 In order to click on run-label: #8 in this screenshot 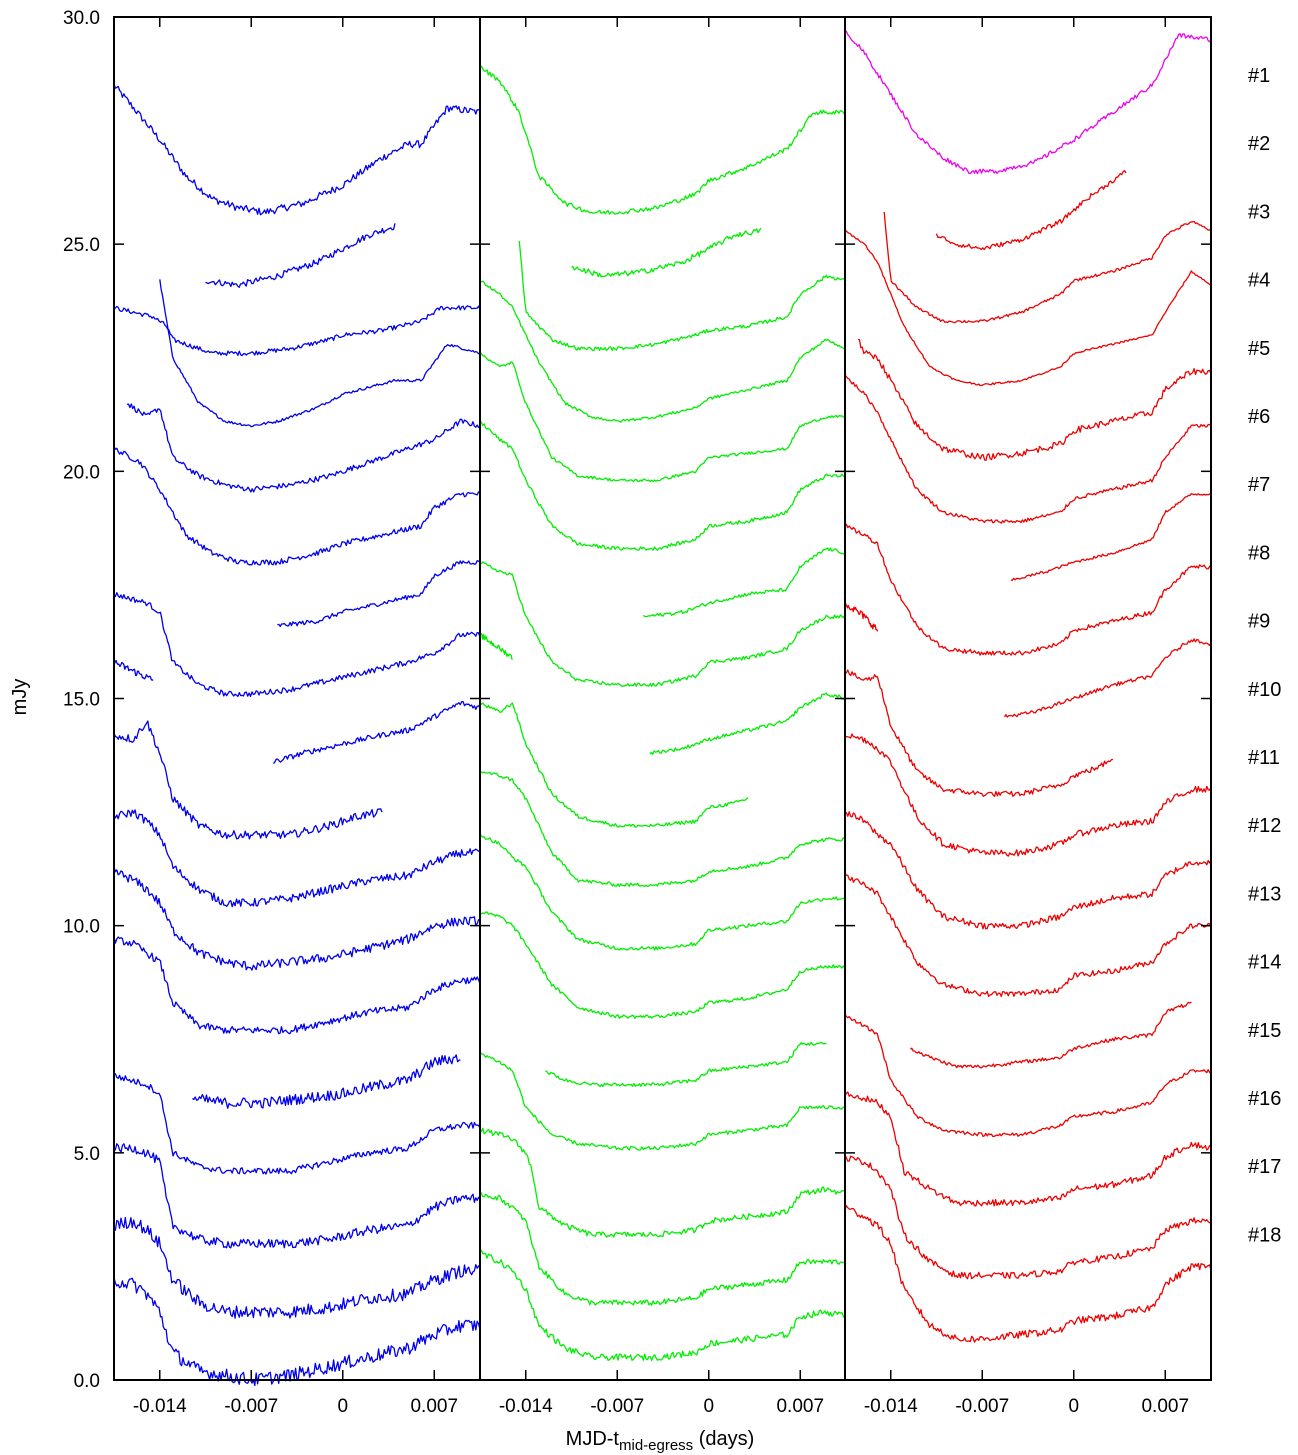, I will do `click(1259, 553)`.